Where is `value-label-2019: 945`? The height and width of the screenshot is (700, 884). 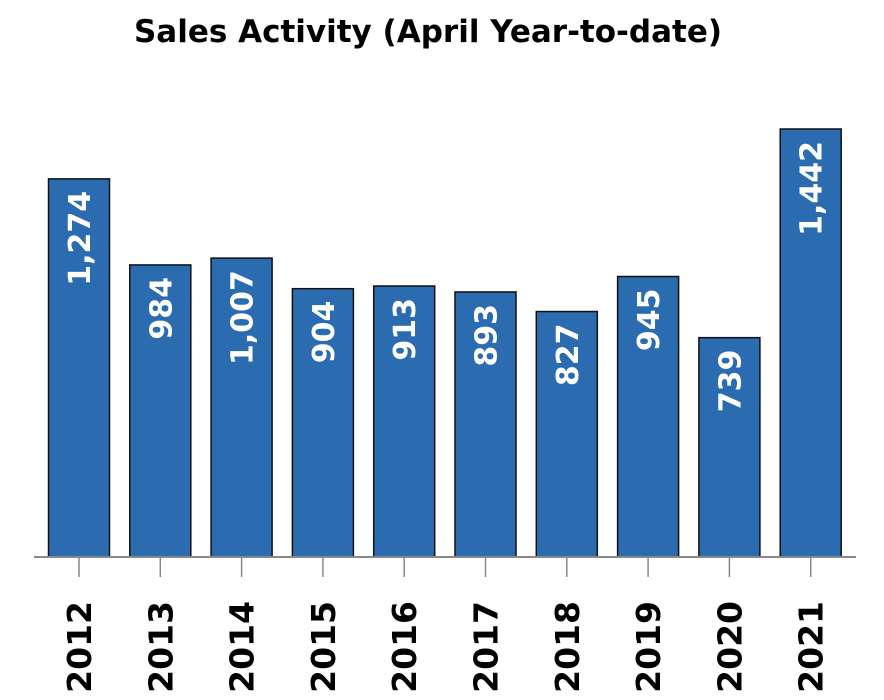 value-label-2019: 945 is located at coordinates (649, 320).